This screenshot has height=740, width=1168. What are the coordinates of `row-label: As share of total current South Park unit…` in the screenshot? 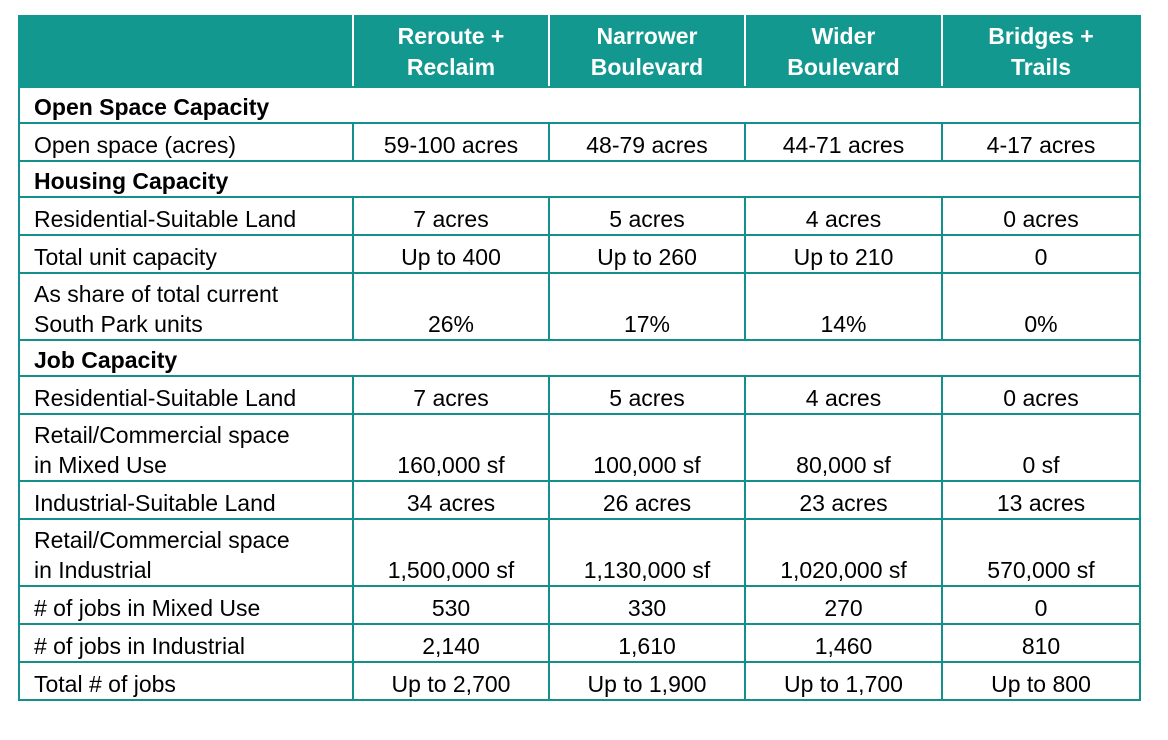 It's located at (186, 306).